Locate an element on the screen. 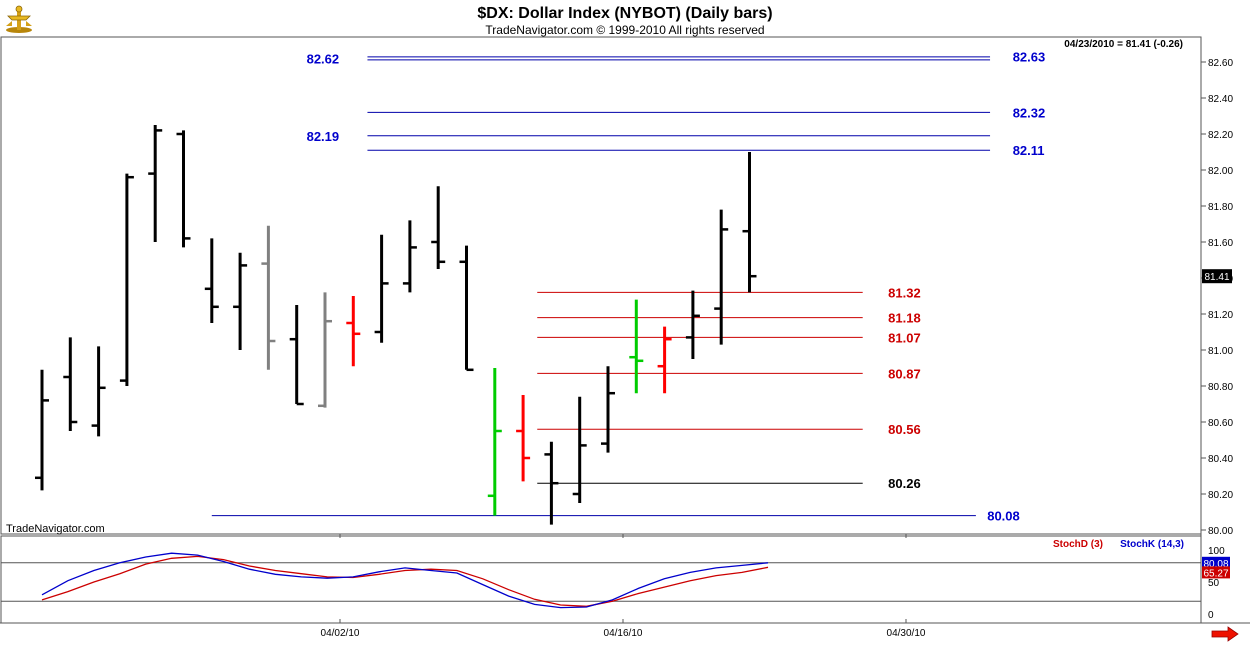 This screenshot has width=1250, height=648. date-axis-label: 04/16/10 is located at coordinates (623, 633).